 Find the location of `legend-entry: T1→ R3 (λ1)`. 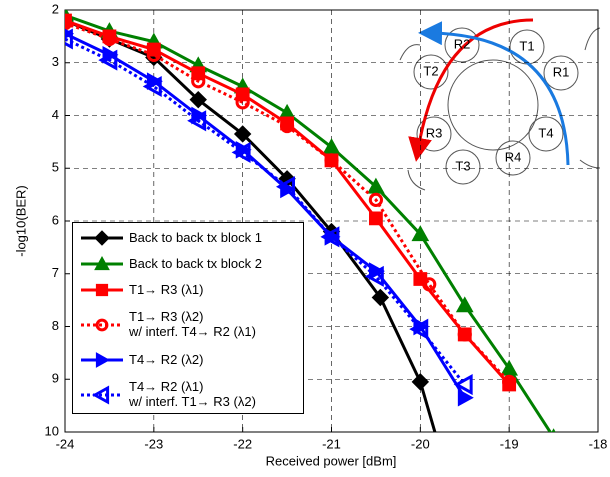

legend-entry: T1→ R3 (λ1) is located at coordinates (189, 290).